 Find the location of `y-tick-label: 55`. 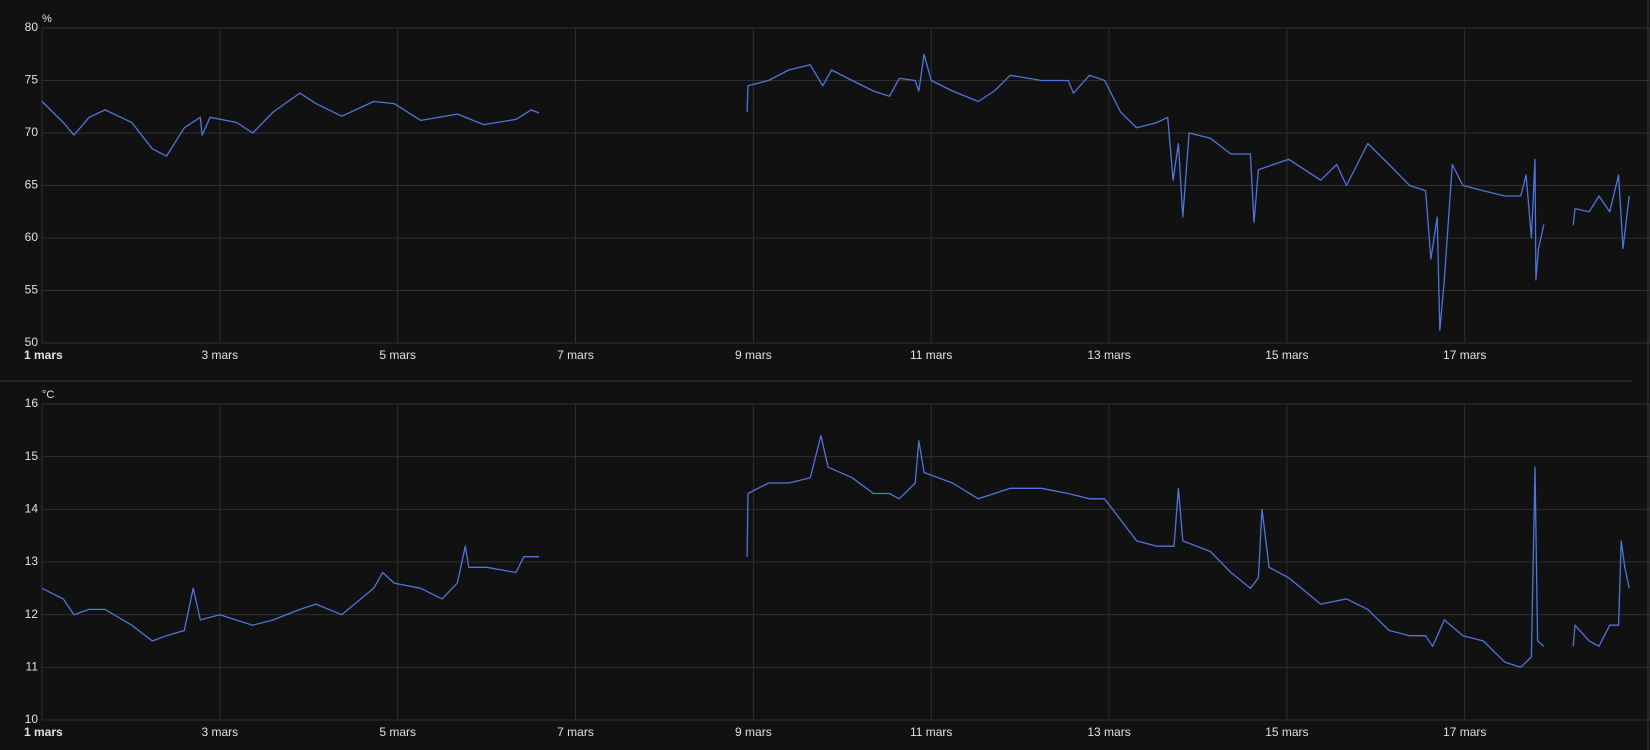

y-tick-label: 55 is located at coordinates (32, 290).